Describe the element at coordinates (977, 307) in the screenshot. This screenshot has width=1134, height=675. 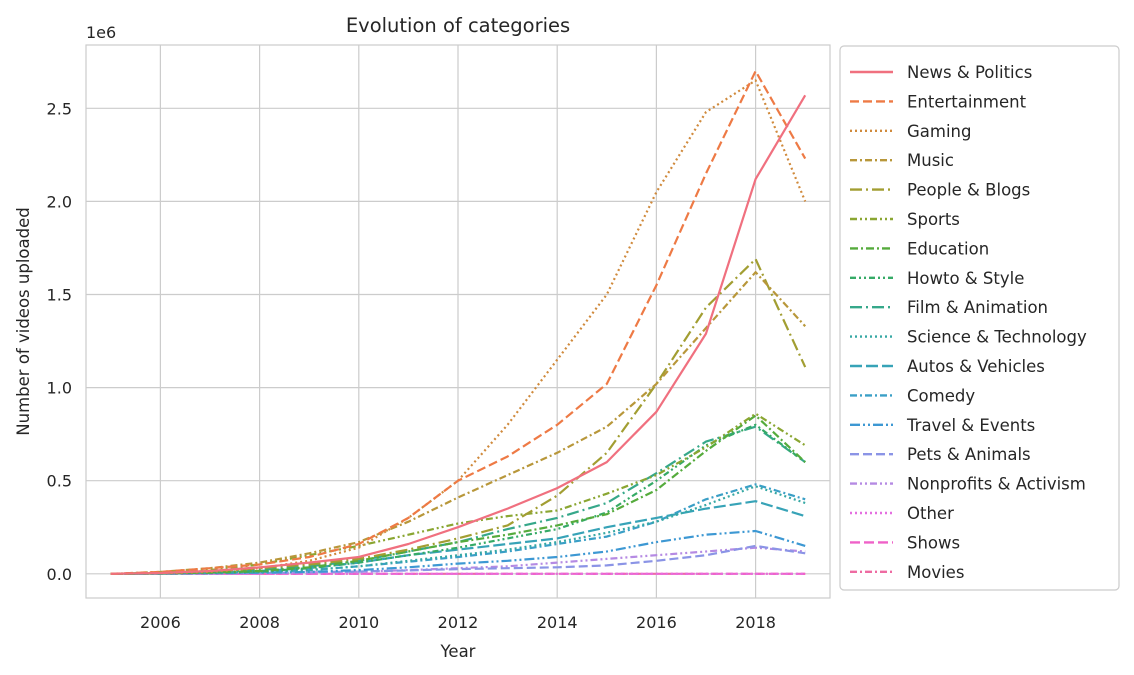
I see `legend-label: Film & Animation` at that location.